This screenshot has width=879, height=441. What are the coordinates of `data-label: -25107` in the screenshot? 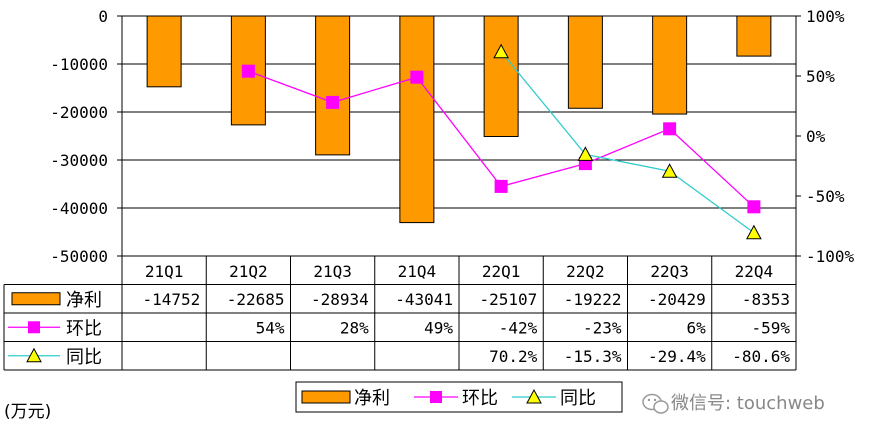 It's located at (508, 299).